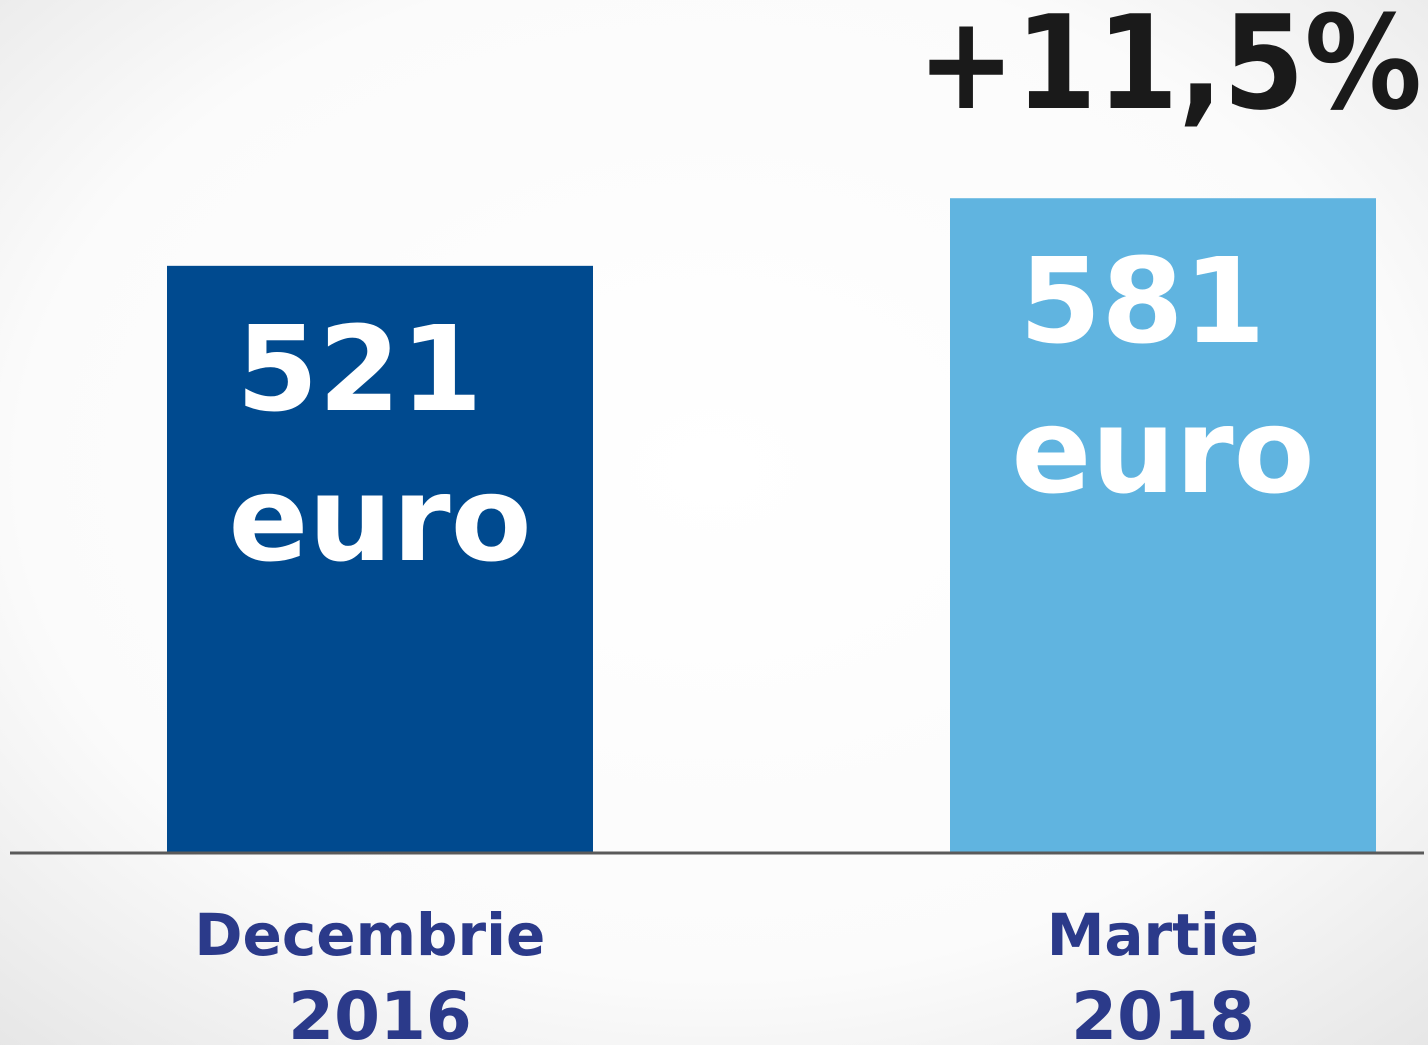 The height and width of the screenshot is (1045, 1428). Describe the element at coordinates (379, 444) in the screenshot. I see `value-label: 521 euro` at that location.